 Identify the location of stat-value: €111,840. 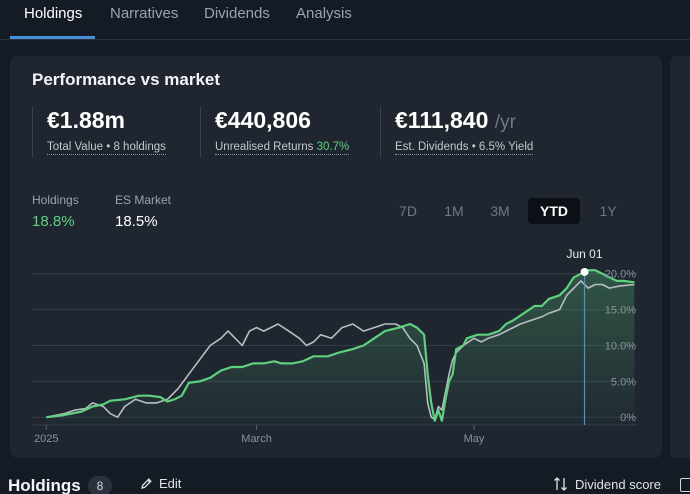
(442, 120).